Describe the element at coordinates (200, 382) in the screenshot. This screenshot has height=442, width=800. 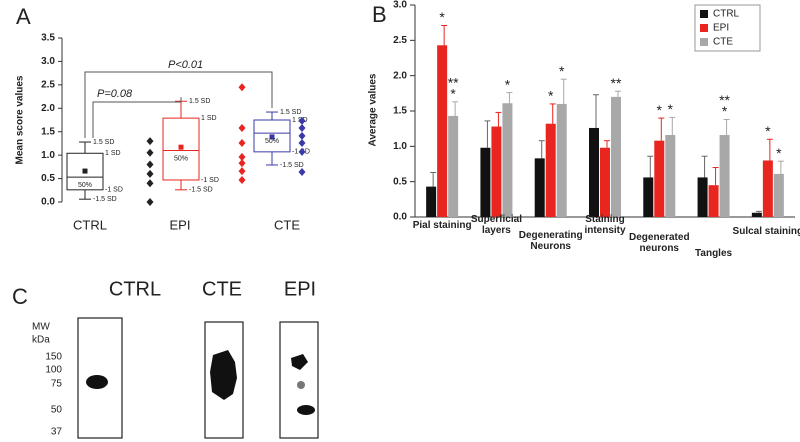
I see `blot-bands` at that location.